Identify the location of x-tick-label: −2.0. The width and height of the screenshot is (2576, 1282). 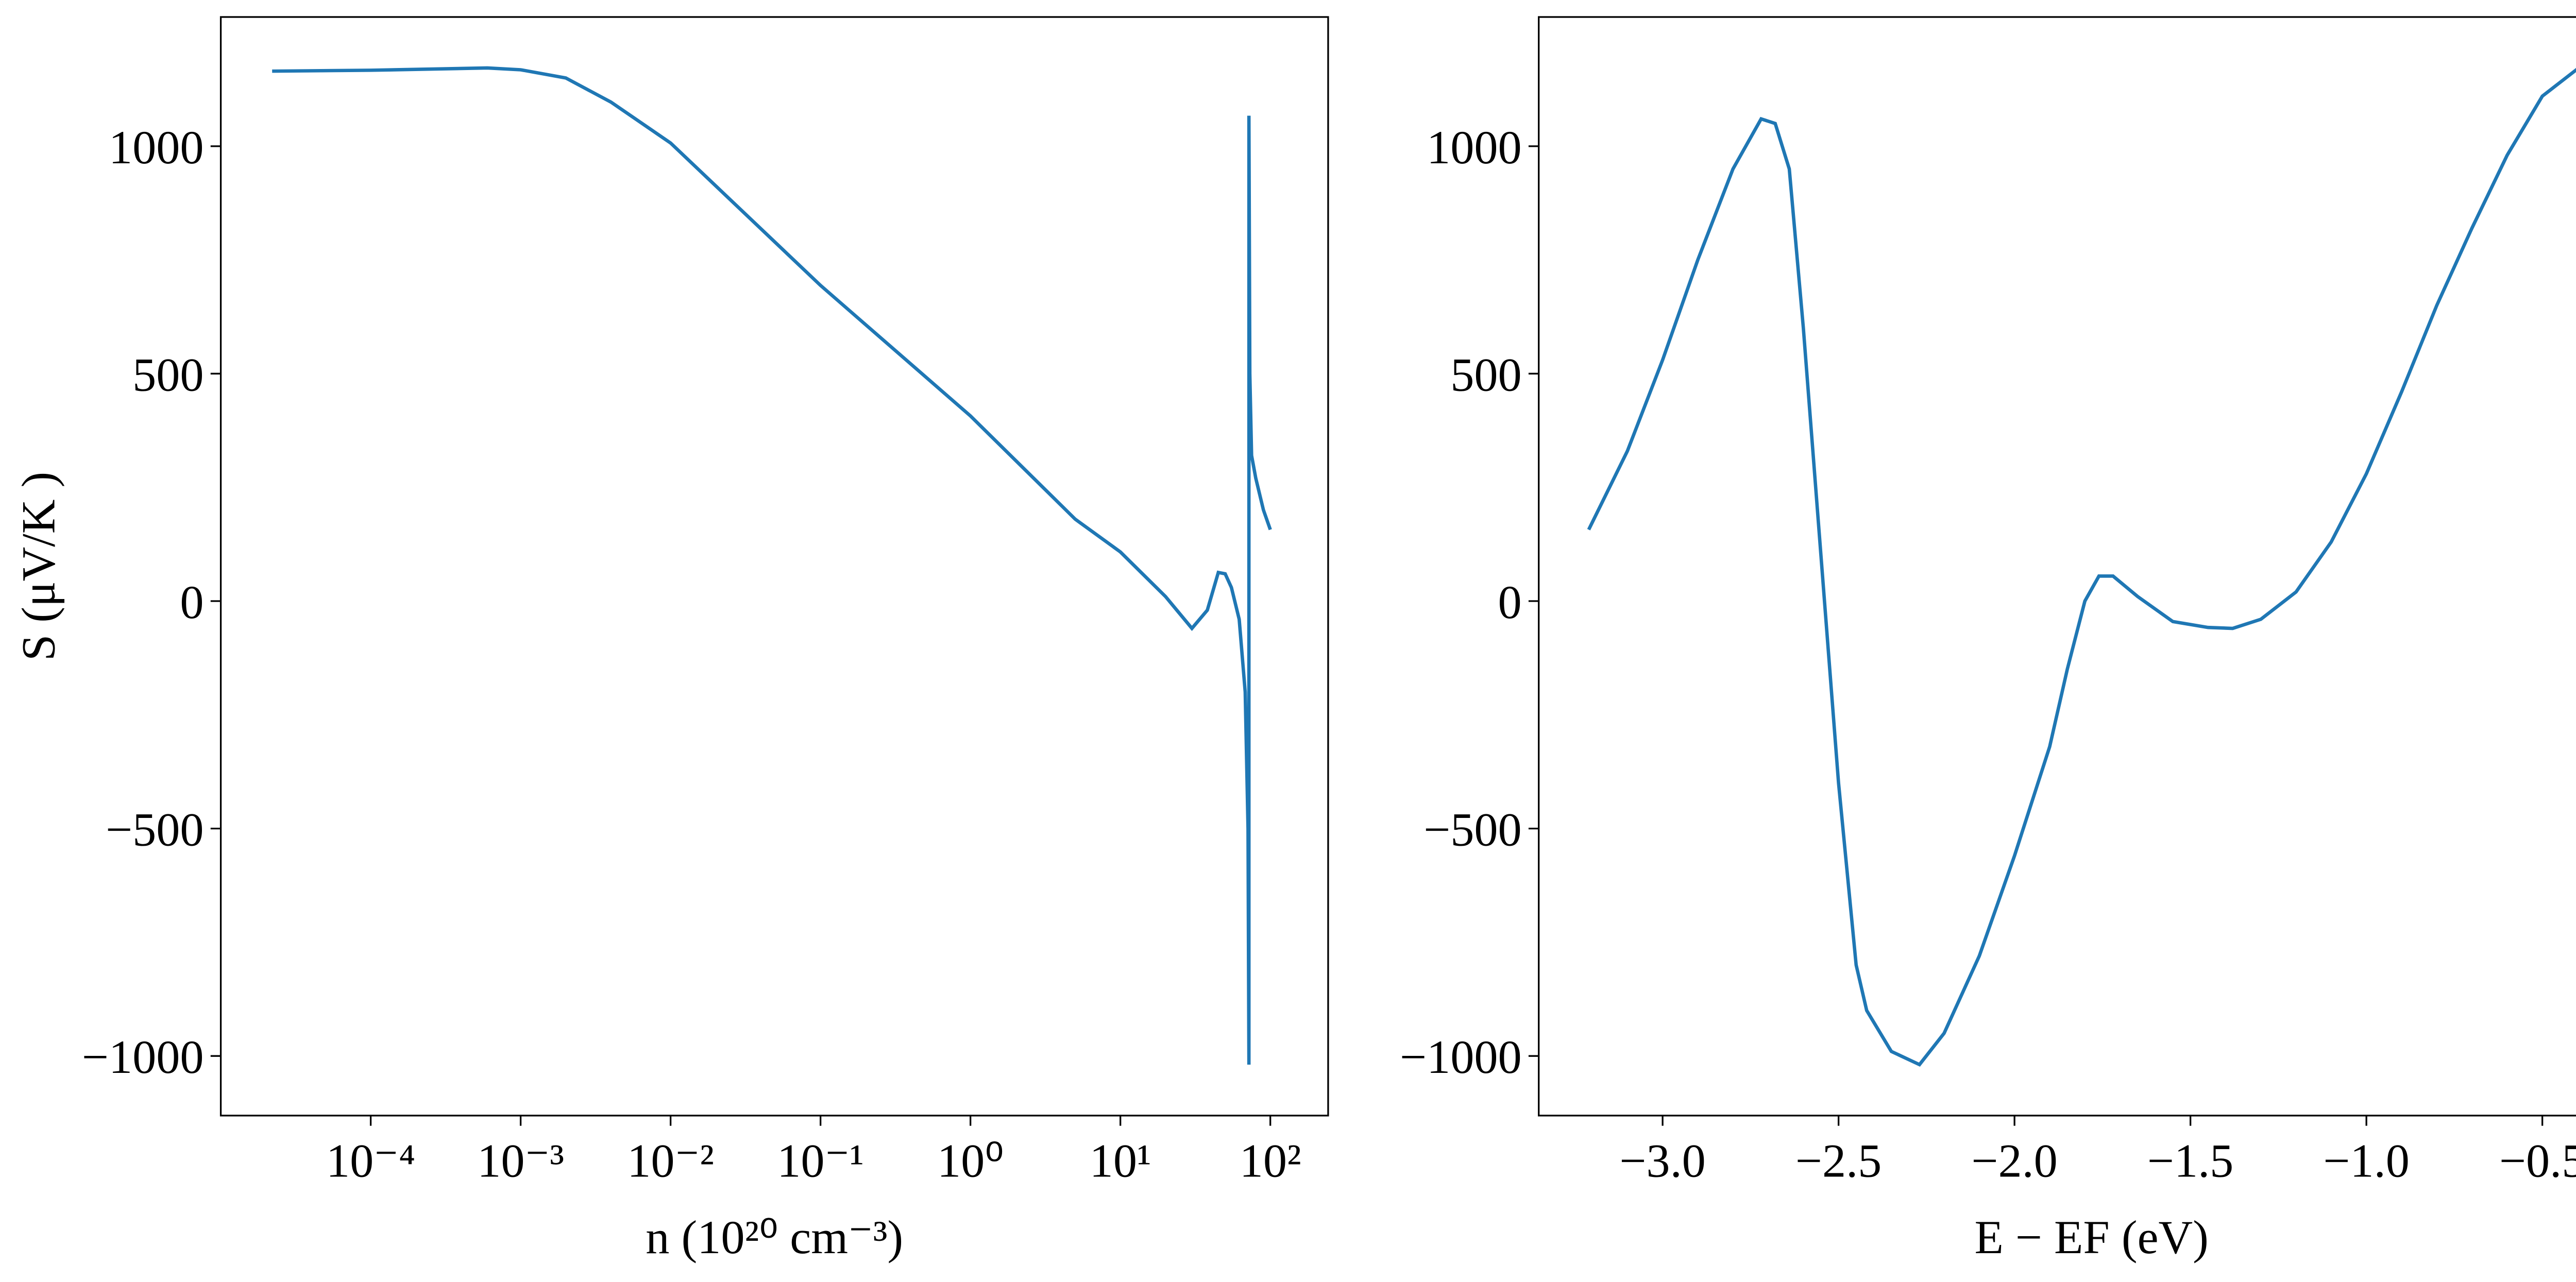
(2014, 1161).